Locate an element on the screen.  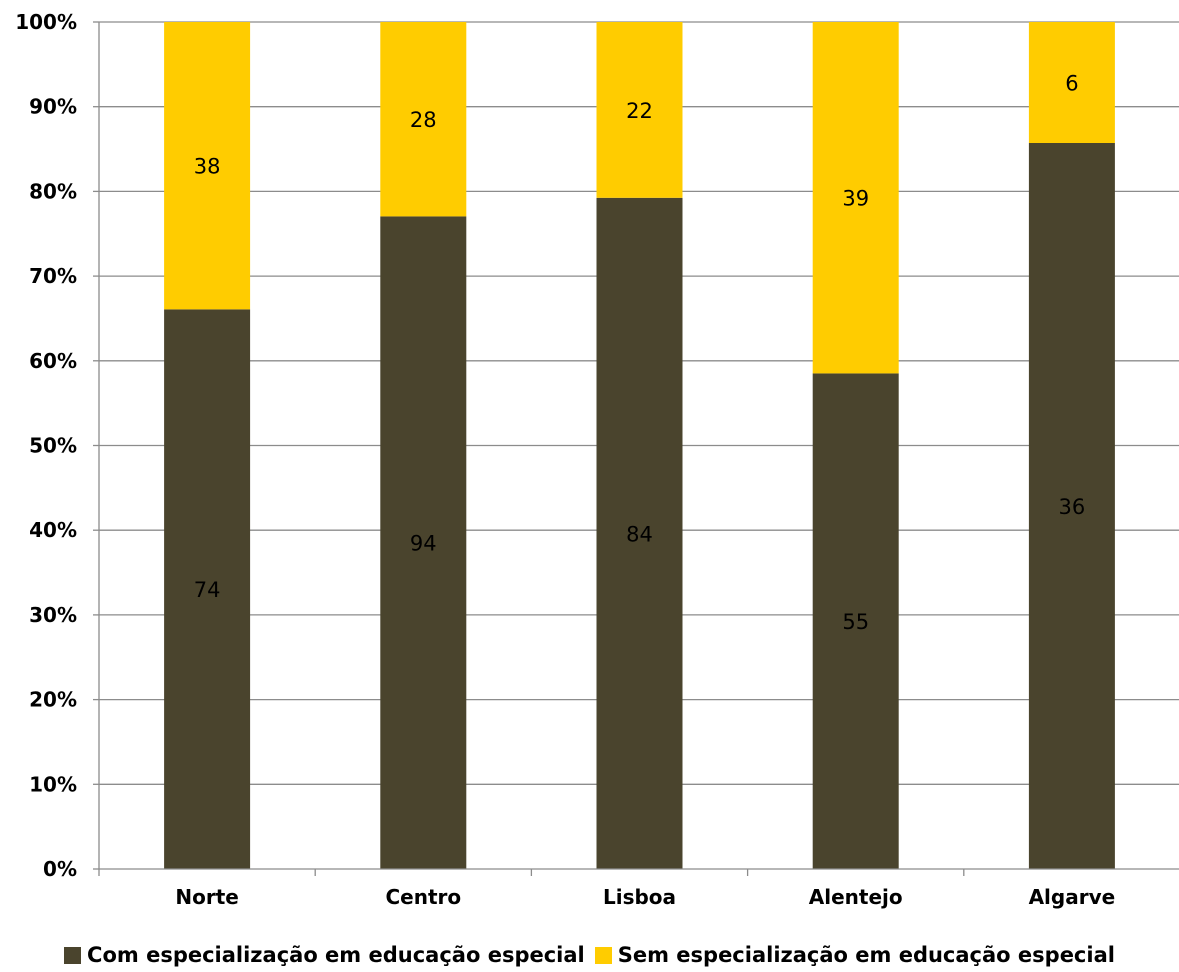
x-category-label: Norte is located at coordinates (206, 897).